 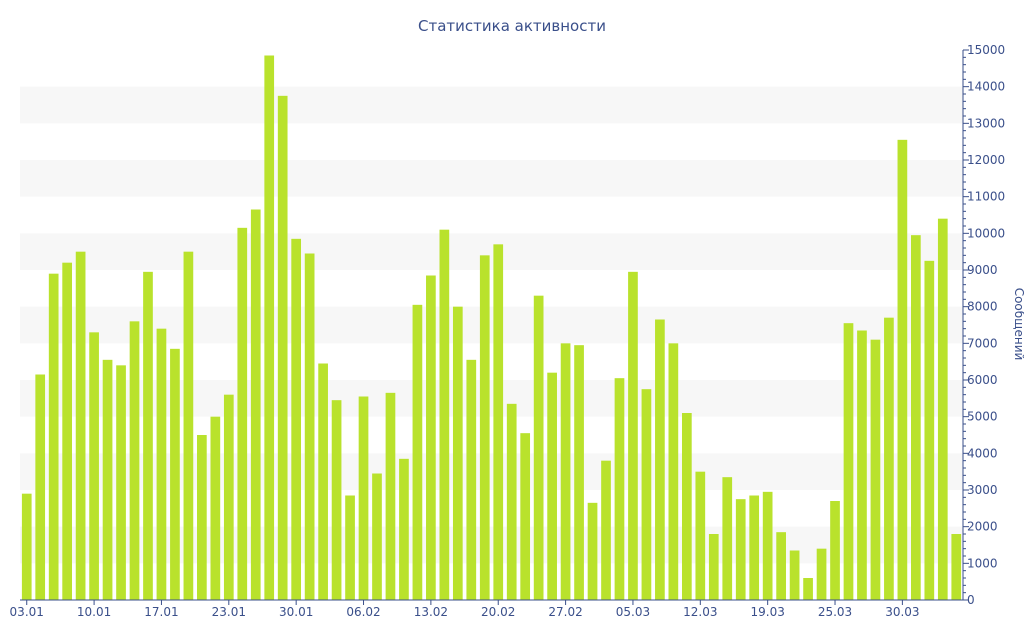 I want to click on y-tick-label: 6000, so click(x=982, y=380).